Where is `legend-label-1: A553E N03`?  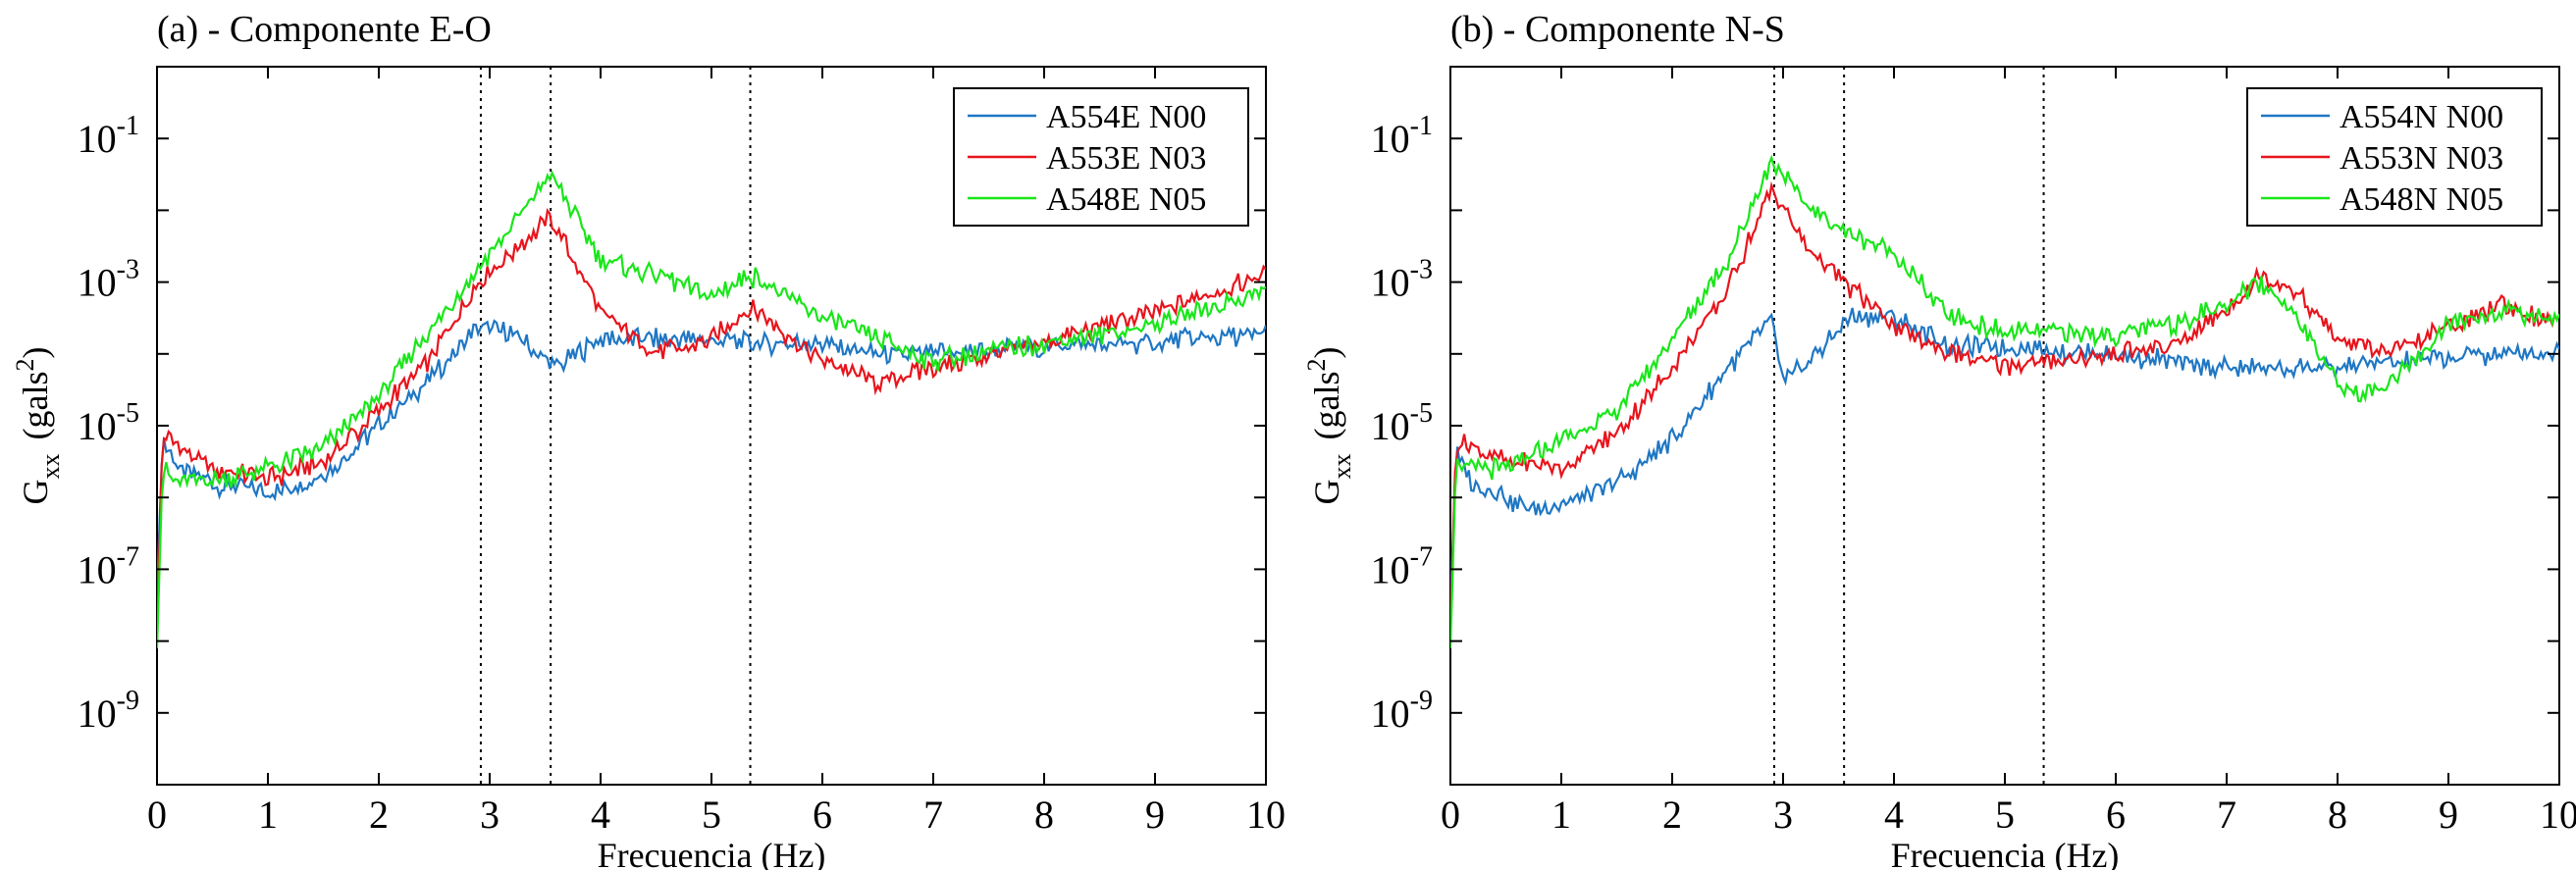
legend-label-1: A553E N03 is located at coordinates (1126, 158).